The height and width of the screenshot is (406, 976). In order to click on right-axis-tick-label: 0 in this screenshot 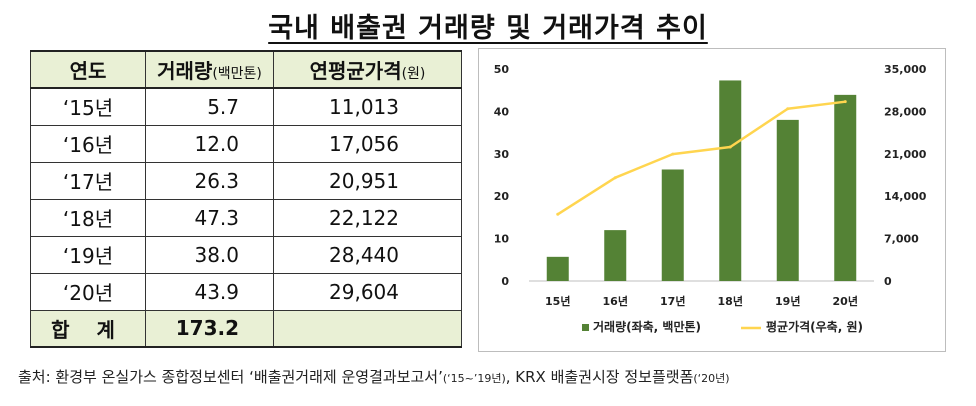, I will do `click(888, 281)`.